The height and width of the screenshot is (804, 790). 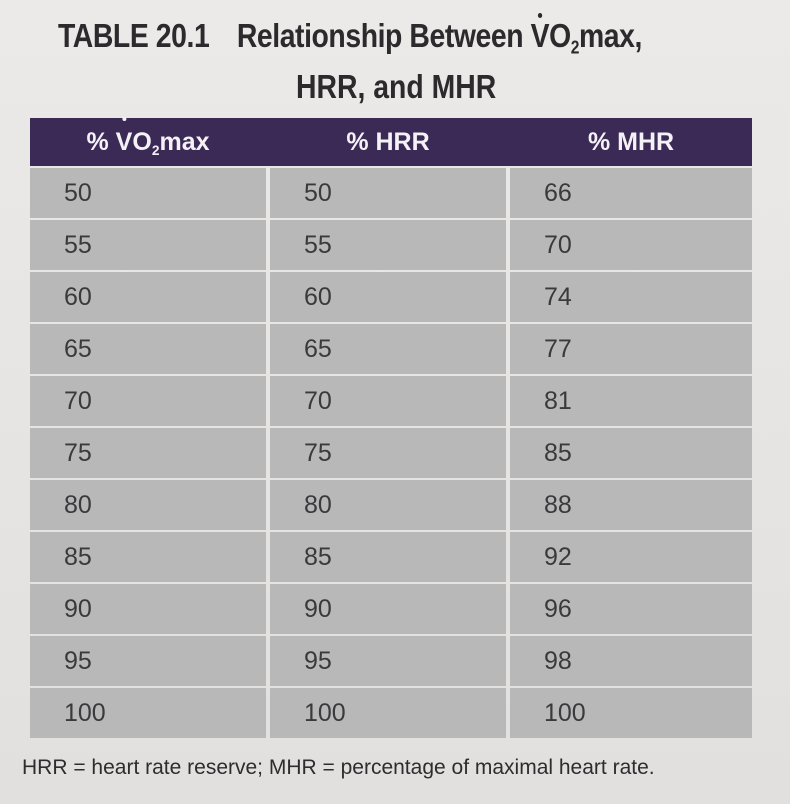 What do you see at coordinates (148, 245) in the screenshot?
I see `cell-vo2max: 55` at bounding box center [148, 245].